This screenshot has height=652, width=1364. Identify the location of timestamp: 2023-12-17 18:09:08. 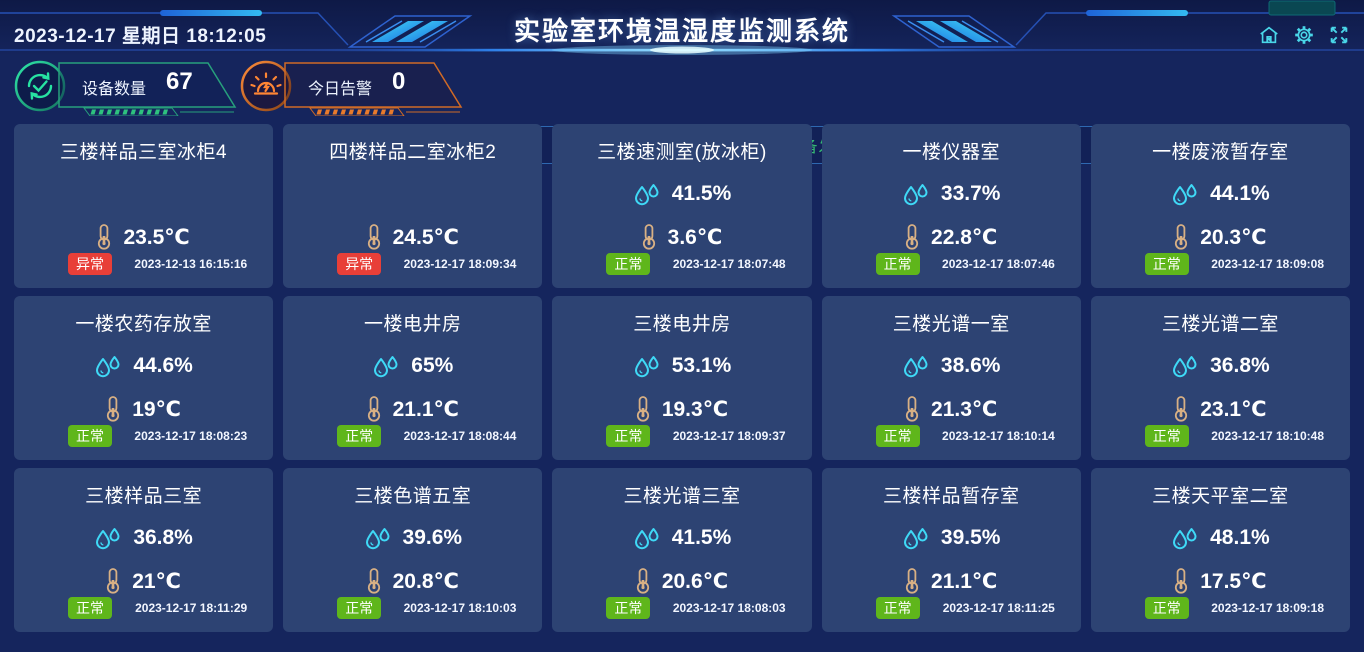
(1267, 263).